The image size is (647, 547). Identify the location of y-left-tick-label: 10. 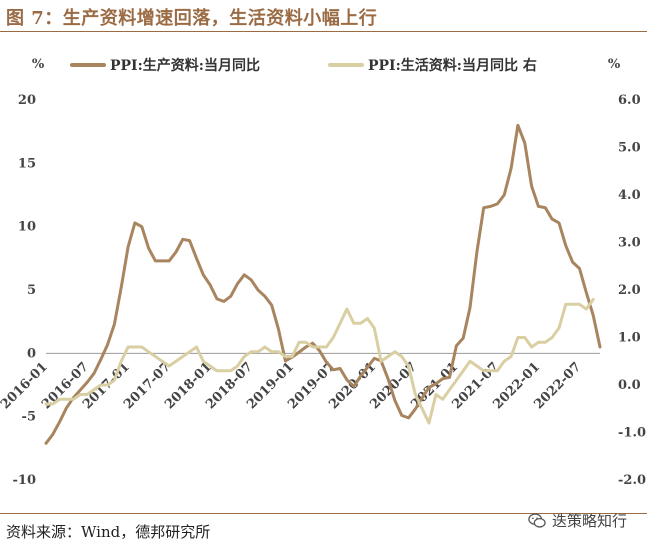
(27, 227).